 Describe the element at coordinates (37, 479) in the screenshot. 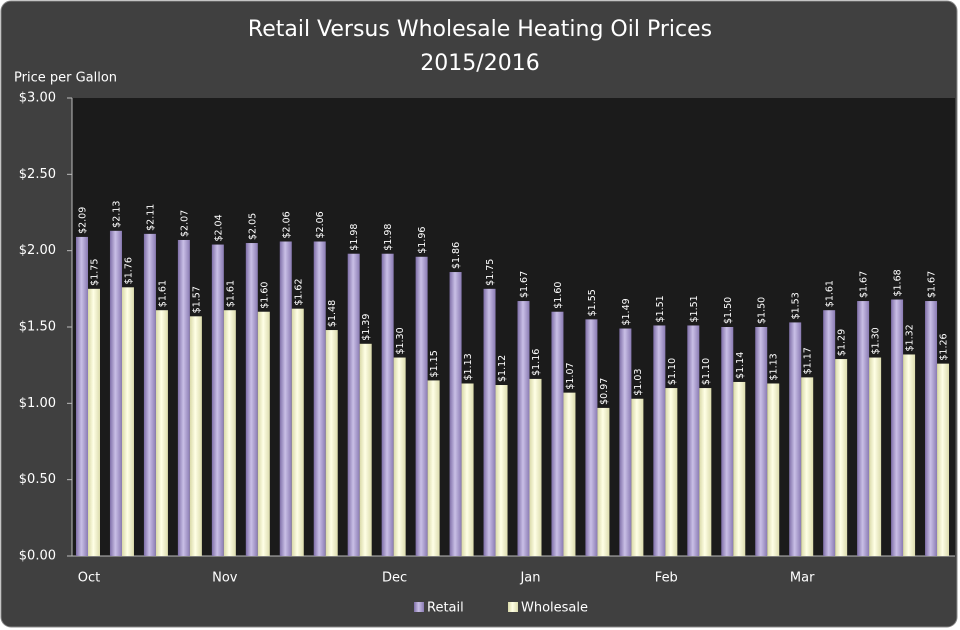

I see `y-tick-label: $0.50` at that location.